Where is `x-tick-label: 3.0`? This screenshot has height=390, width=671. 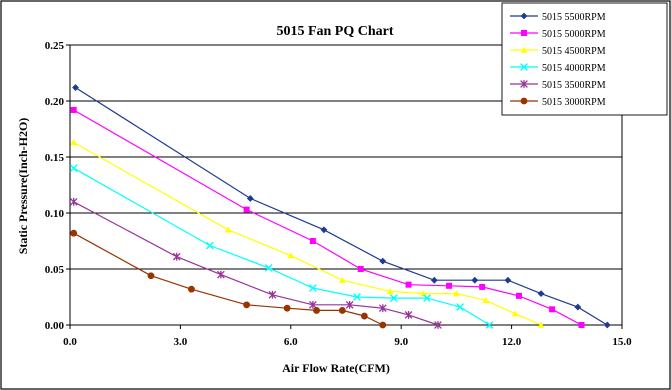
x-tick-label: 3.0 is located at coordinates (181, 342).